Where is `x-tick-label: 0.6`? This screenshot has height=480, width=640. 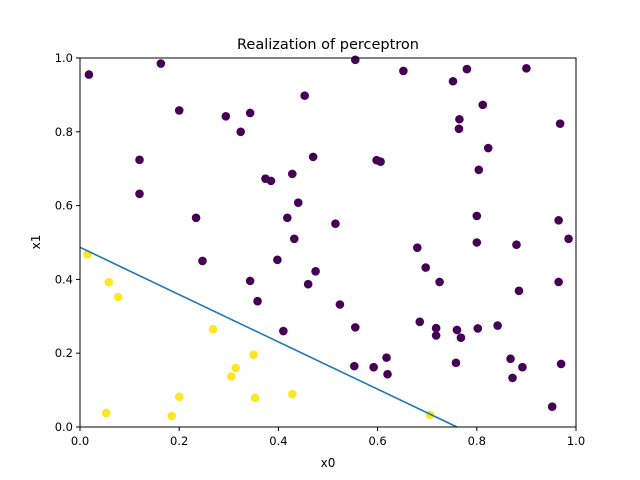 x-tick-label: 0.6 is located at coordinates (377, 441).